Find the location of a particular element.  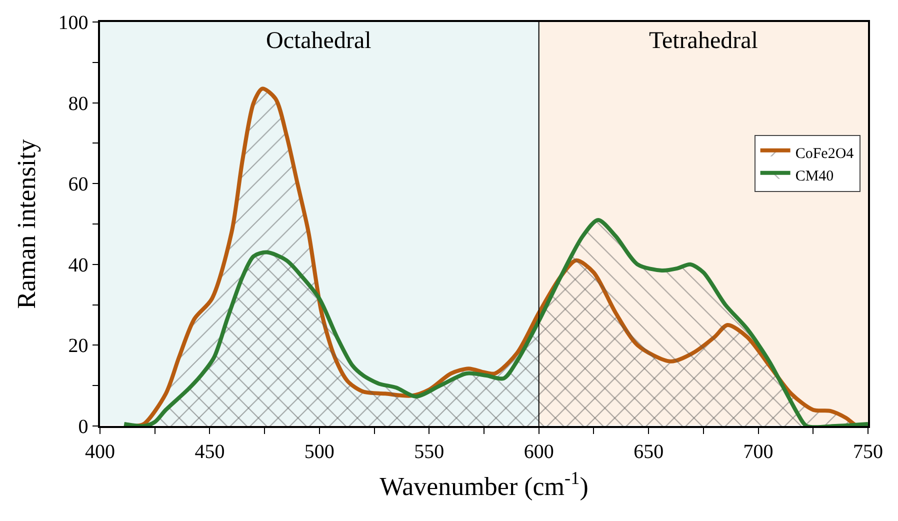

band-label: Tetrahedral is located at coordinates (703, 41).